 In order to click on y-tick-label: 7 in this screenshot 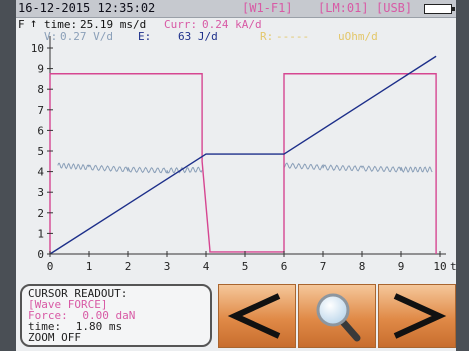, I will do `click(40, 110)`.